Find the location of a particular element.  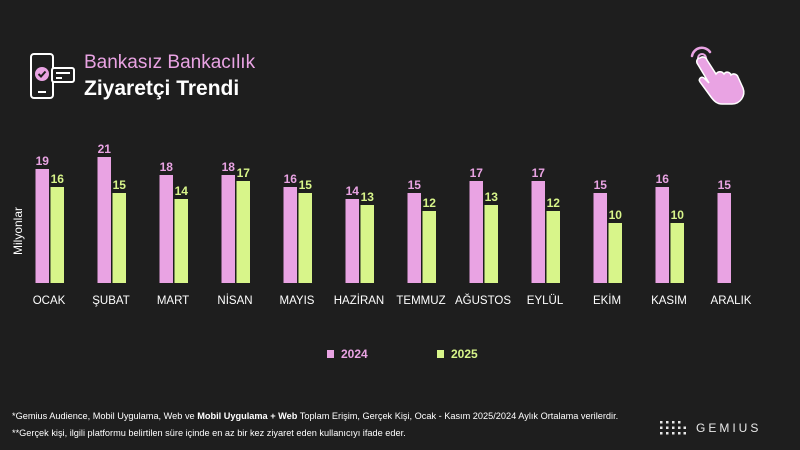

phone-payment-icon is located at coordinates (52, 76).